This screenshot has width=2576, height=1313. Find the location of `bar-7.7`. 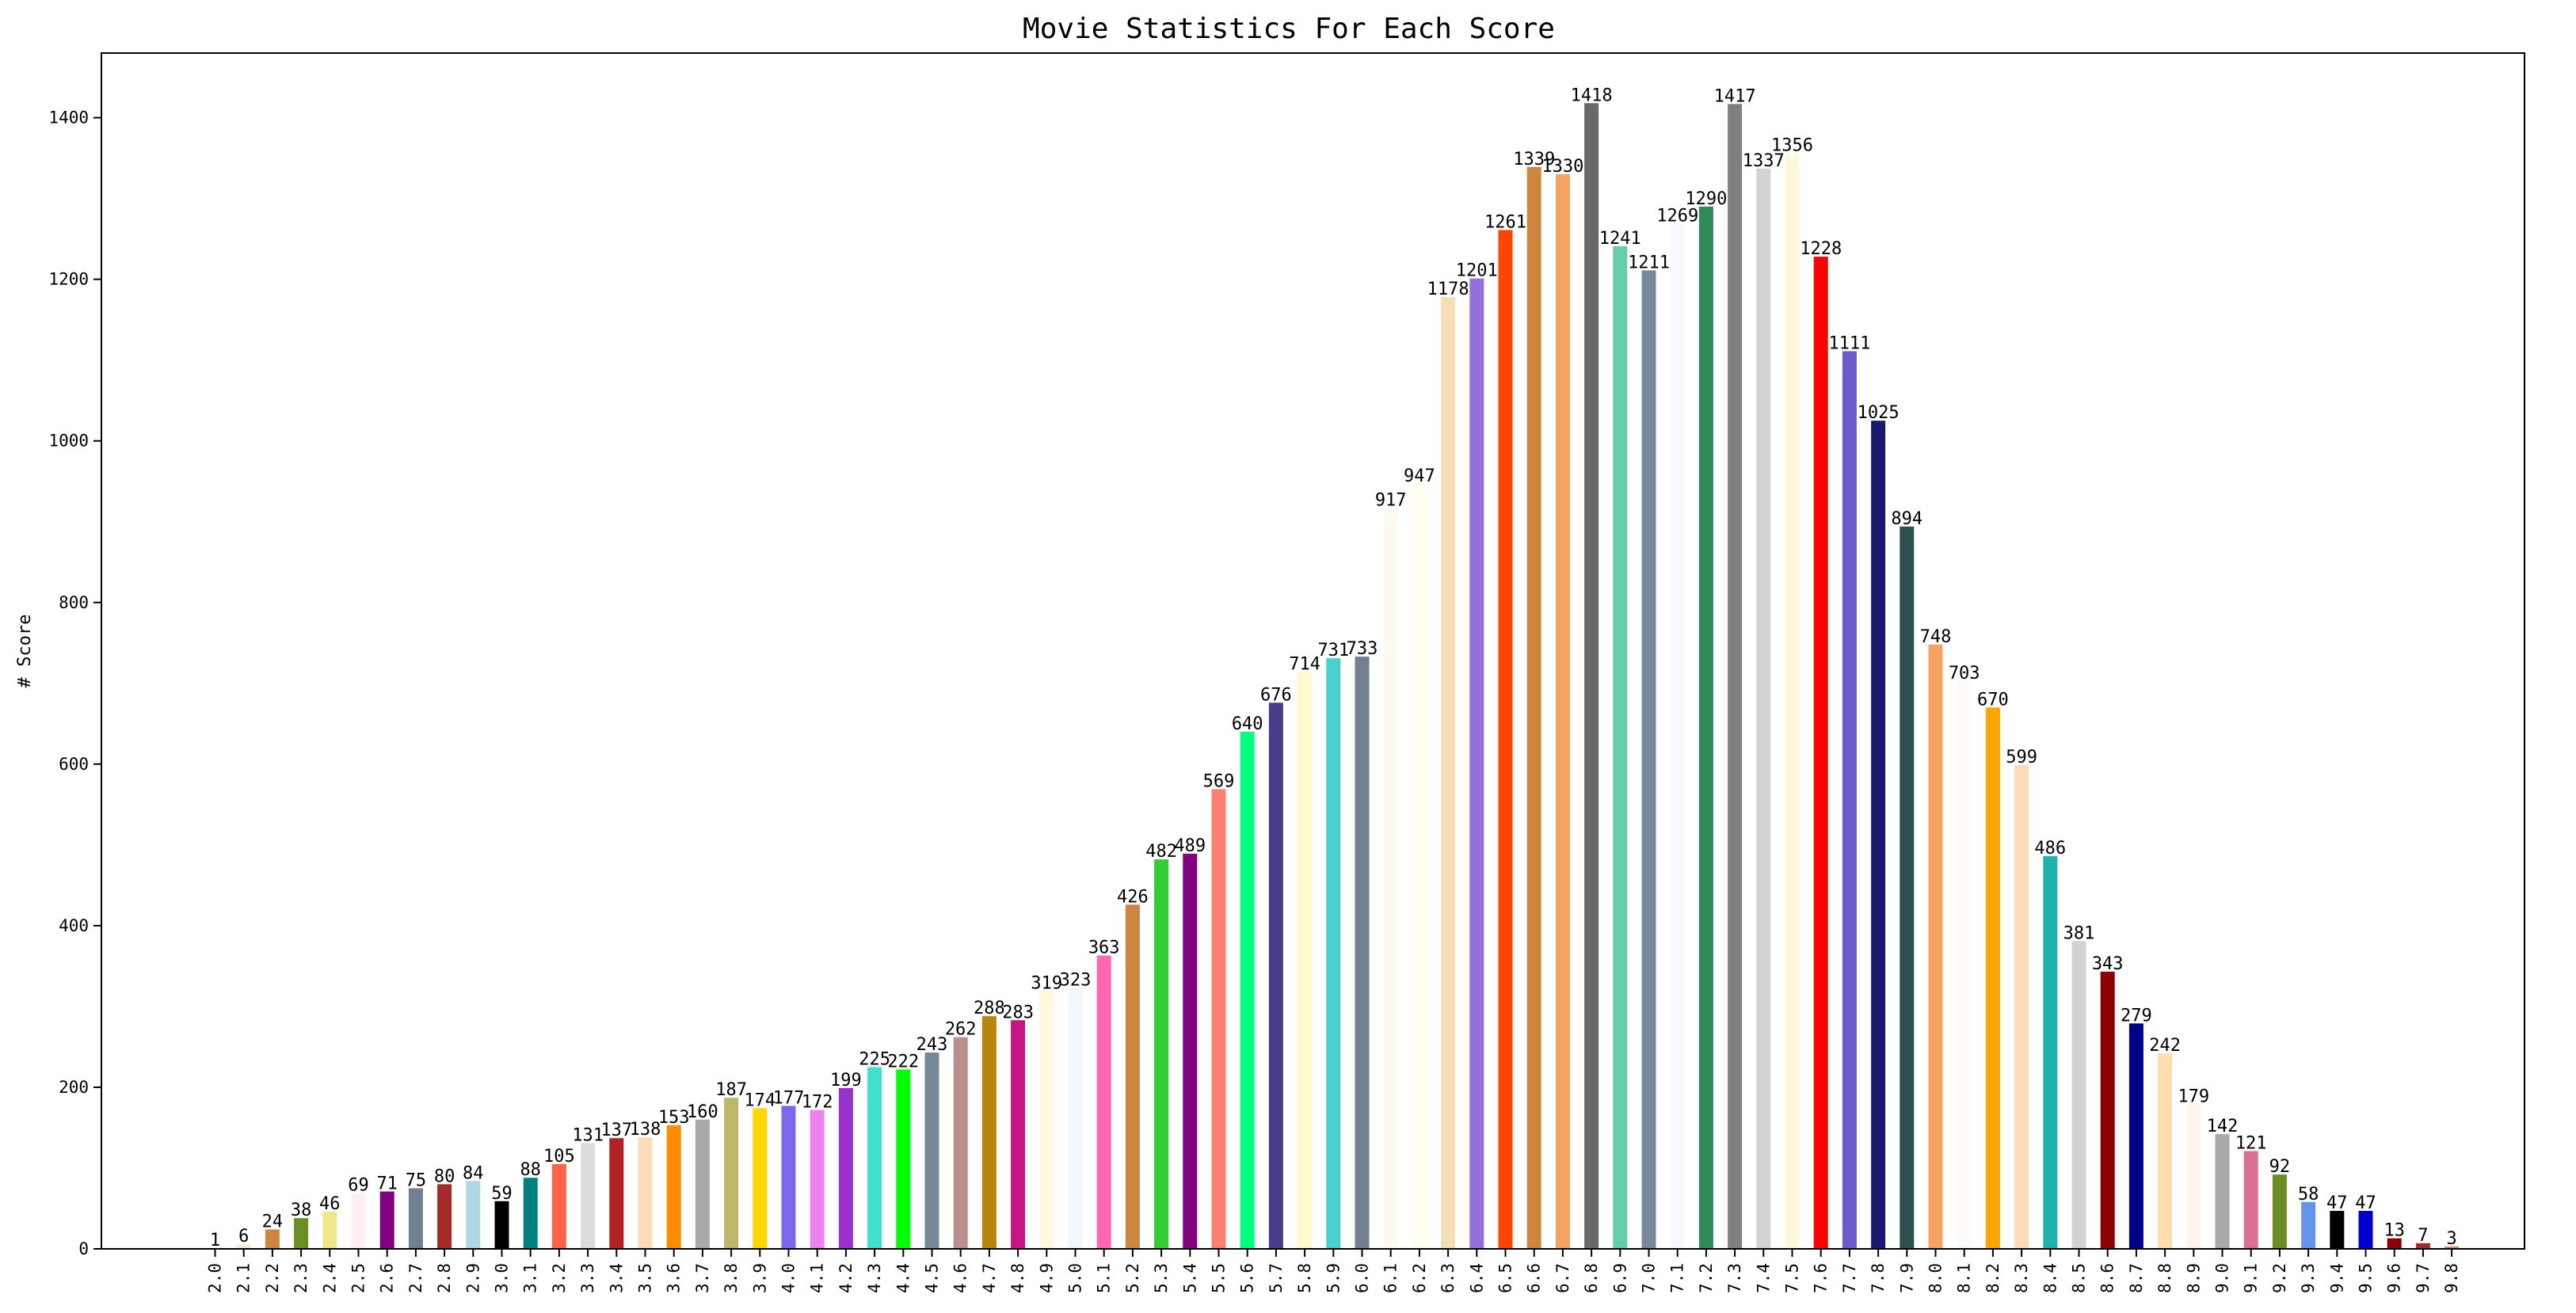

bar-7.7 is located at coordinates (1850, 800).